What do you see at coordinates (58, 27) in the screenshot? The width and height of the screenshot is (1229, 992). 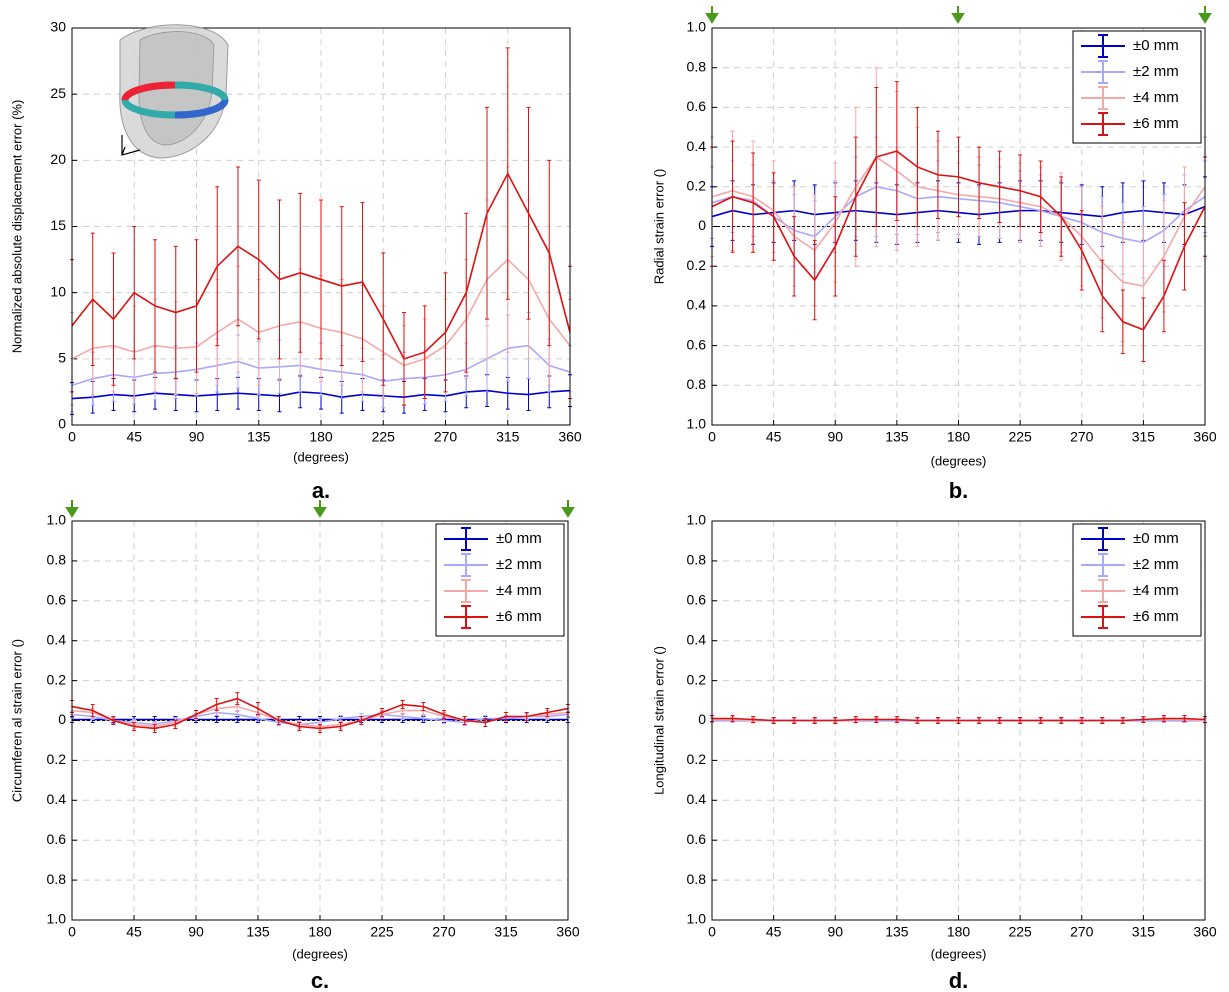 I see `y-tick-label: 30` at bounding box center [58, 27].